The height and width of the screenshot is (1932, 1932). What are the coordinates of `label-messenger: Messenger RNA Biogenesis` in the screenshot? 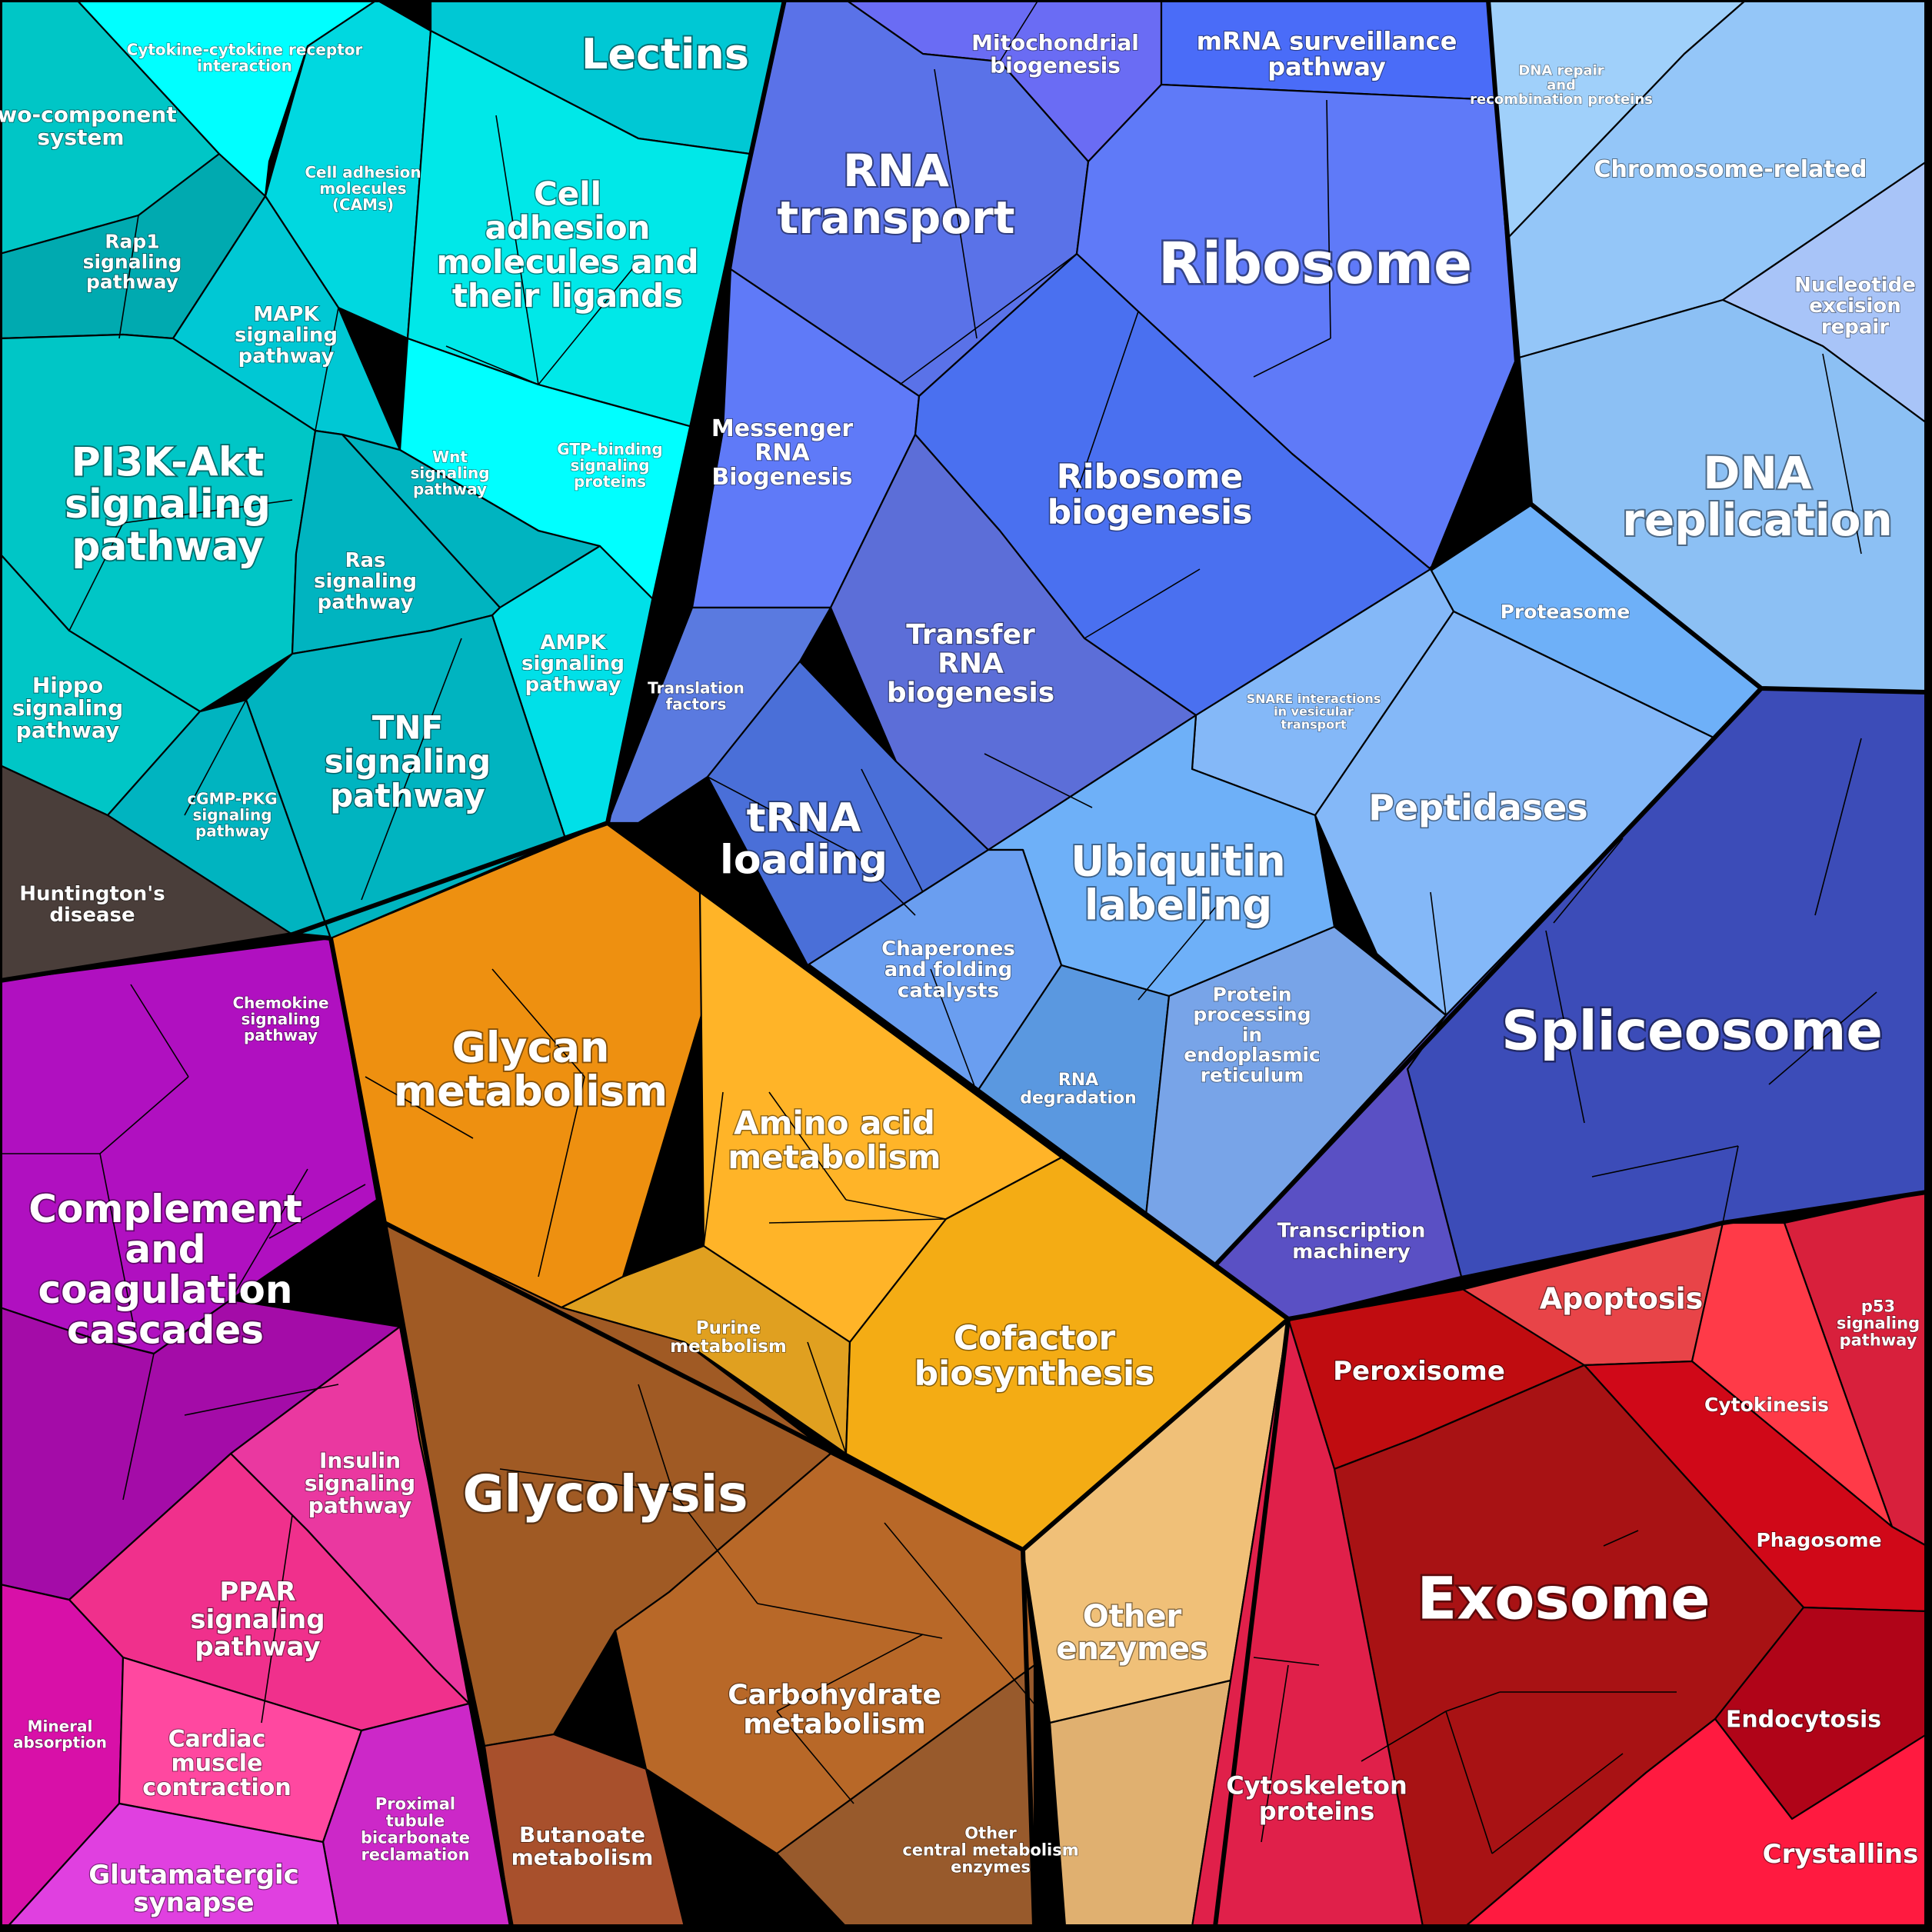 It's located at (782, 453).